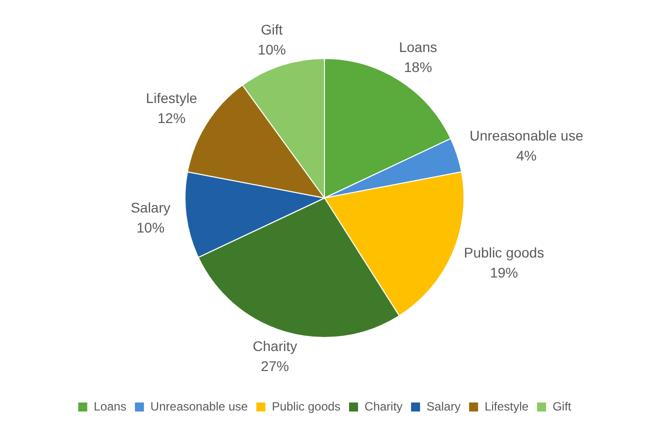 Image resolution: width=649 pixels, height=439 pixels. What do you see at coordinates (271, 29) in the screenshot?
I see `slice-label: Gift` at bounding box center [271, 29].